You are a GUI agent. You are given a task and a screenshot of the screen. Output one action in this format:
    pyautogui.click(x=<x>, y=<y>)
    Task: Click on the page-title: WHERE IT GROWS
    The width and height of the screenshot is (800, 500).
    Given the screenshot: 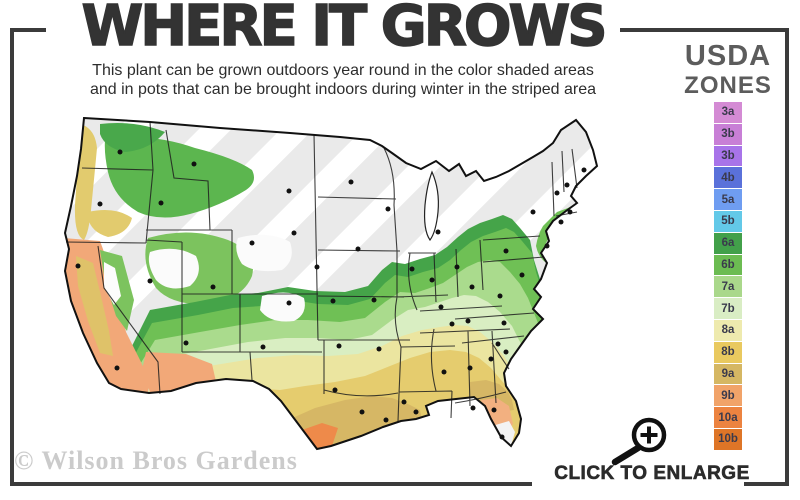 What is the action you would take?
    pyautogui.click(x=345, y=30)
    